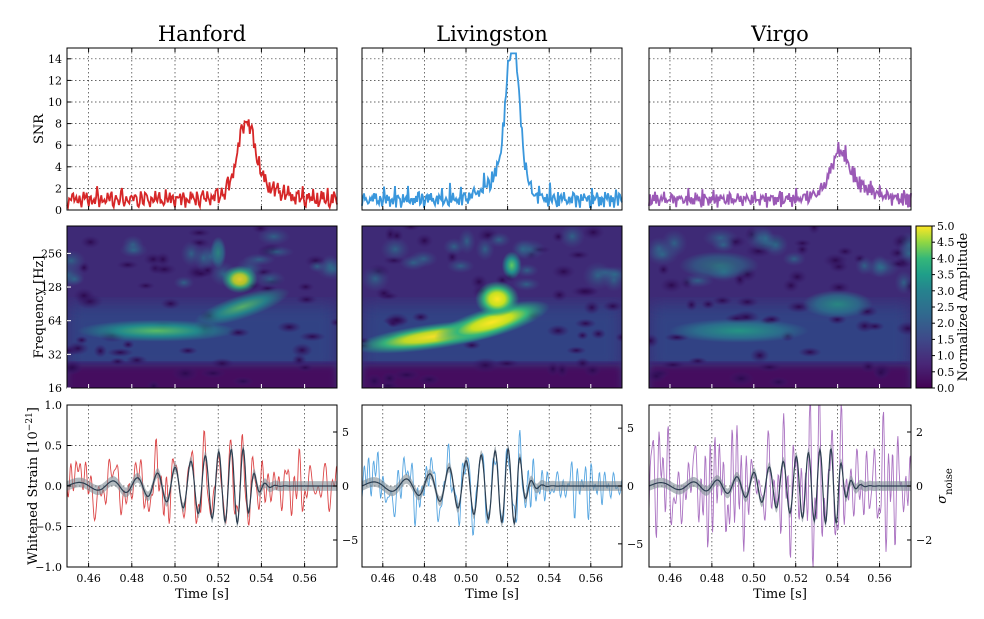 The width and height of the screenshot is (984, 619). I want to click on colorbar-label: Normalized Amplitude, so click(963, 306).